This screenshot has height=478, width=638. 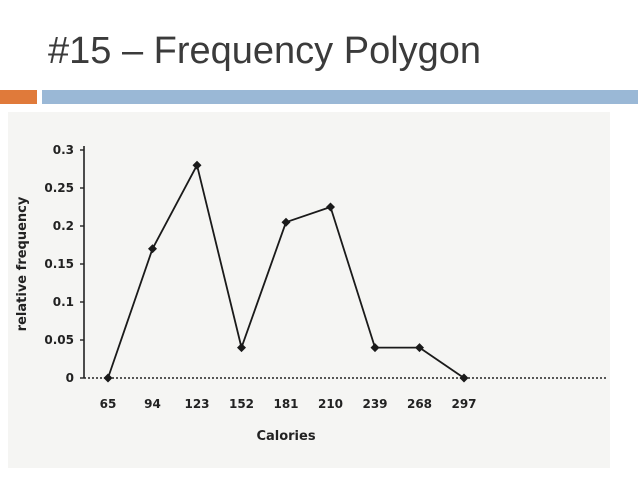 I want to click on y-tick-label: 0, so click(x=70, y=378).